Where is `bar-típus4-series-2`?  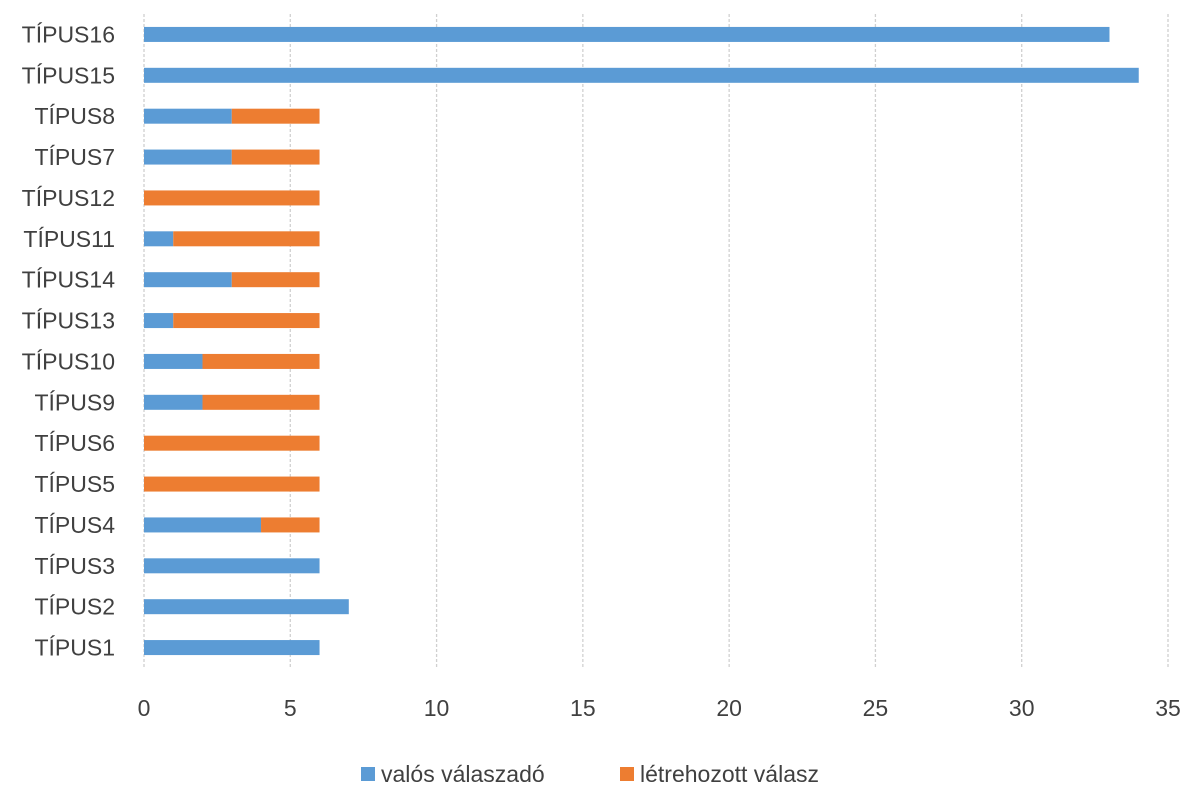 bar-típus4-series-2 is located at coordinates (290, 525).